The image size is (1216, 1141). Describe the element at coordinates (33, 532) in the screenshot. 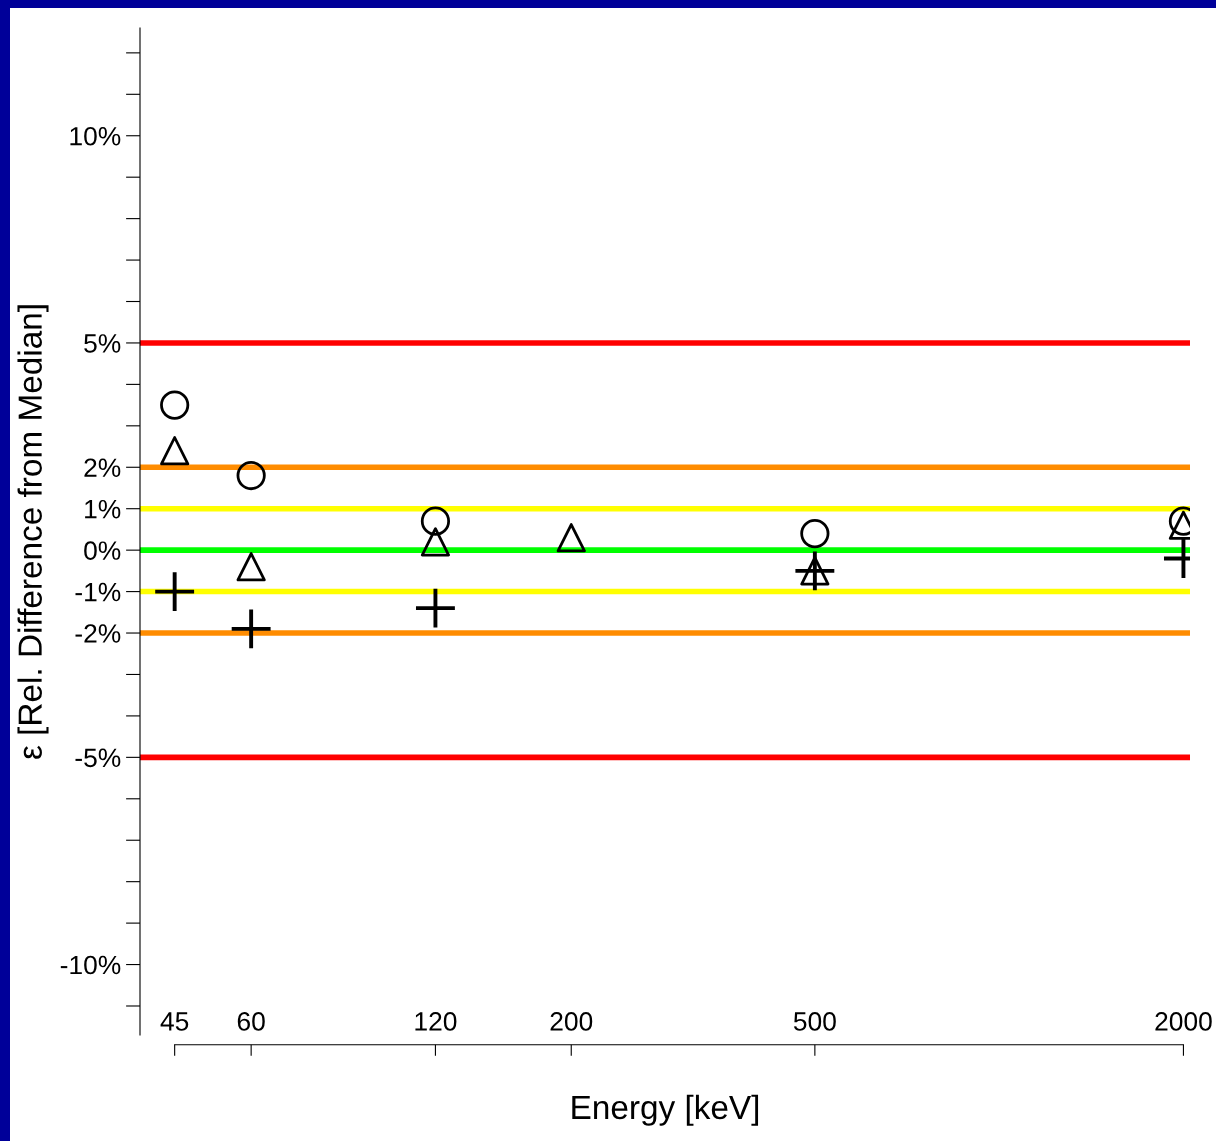

I see `y-axis-title: ε [Rel. Difference from Median]` at that location.